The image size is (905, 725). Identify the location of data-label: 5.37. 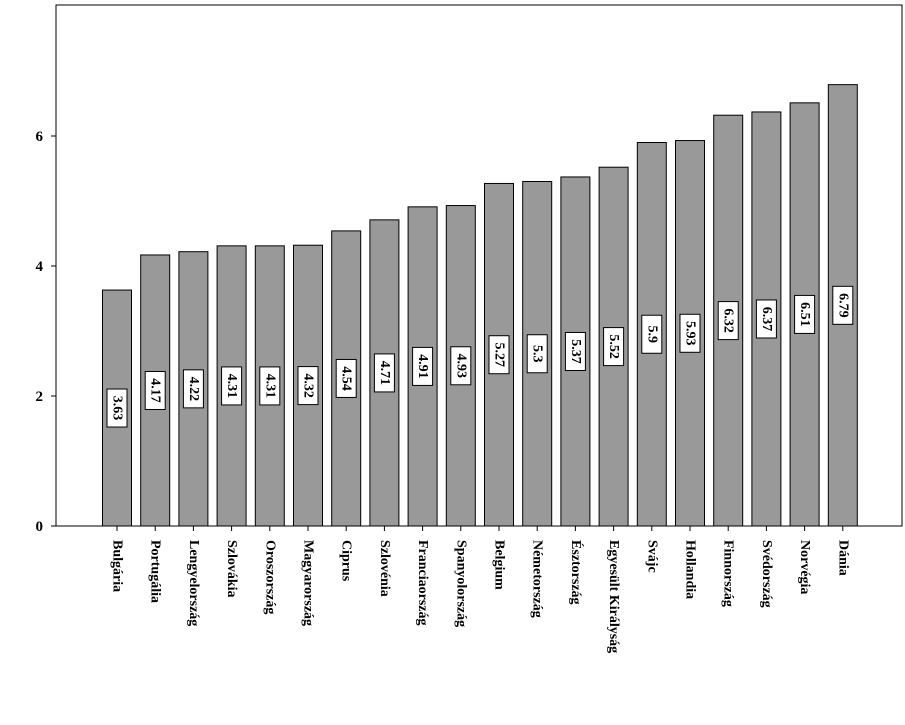
(575, 351).